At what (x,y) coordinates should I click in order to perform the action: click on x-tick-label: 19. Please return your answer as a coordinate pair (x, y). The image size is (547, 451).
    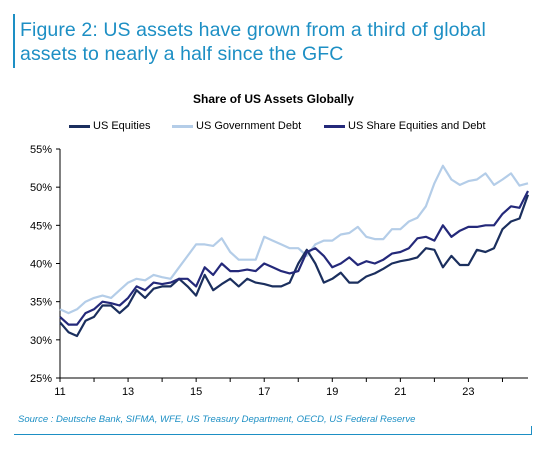
    Looking at the image, I should click on (332, 392).